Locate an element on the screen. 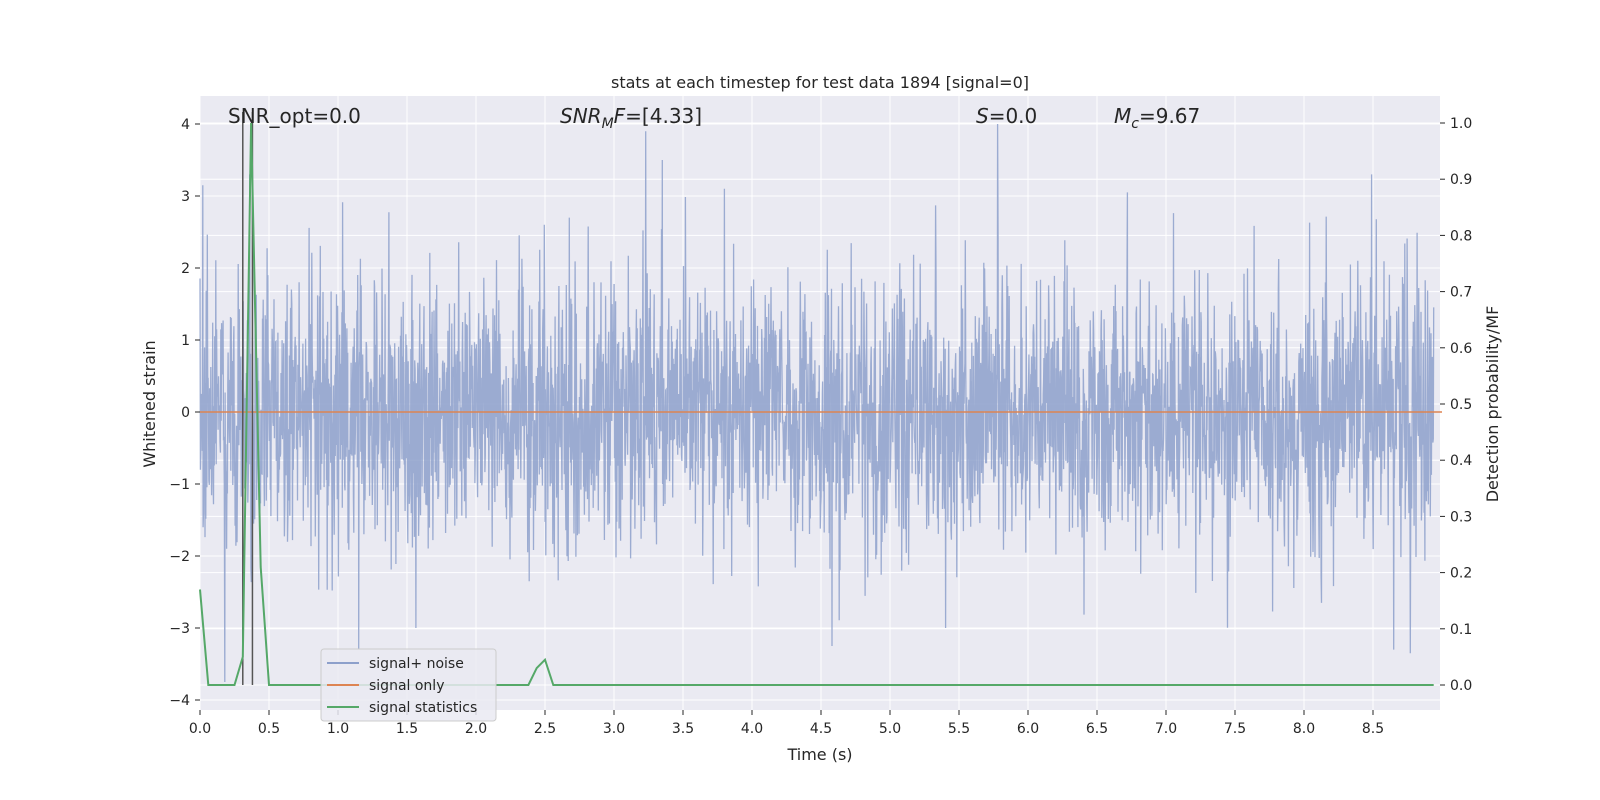 Image resolution: width=1600 pixels, height=800 pixels. y2-tick-label: 0.5 is located at coordinates (1461, 405).